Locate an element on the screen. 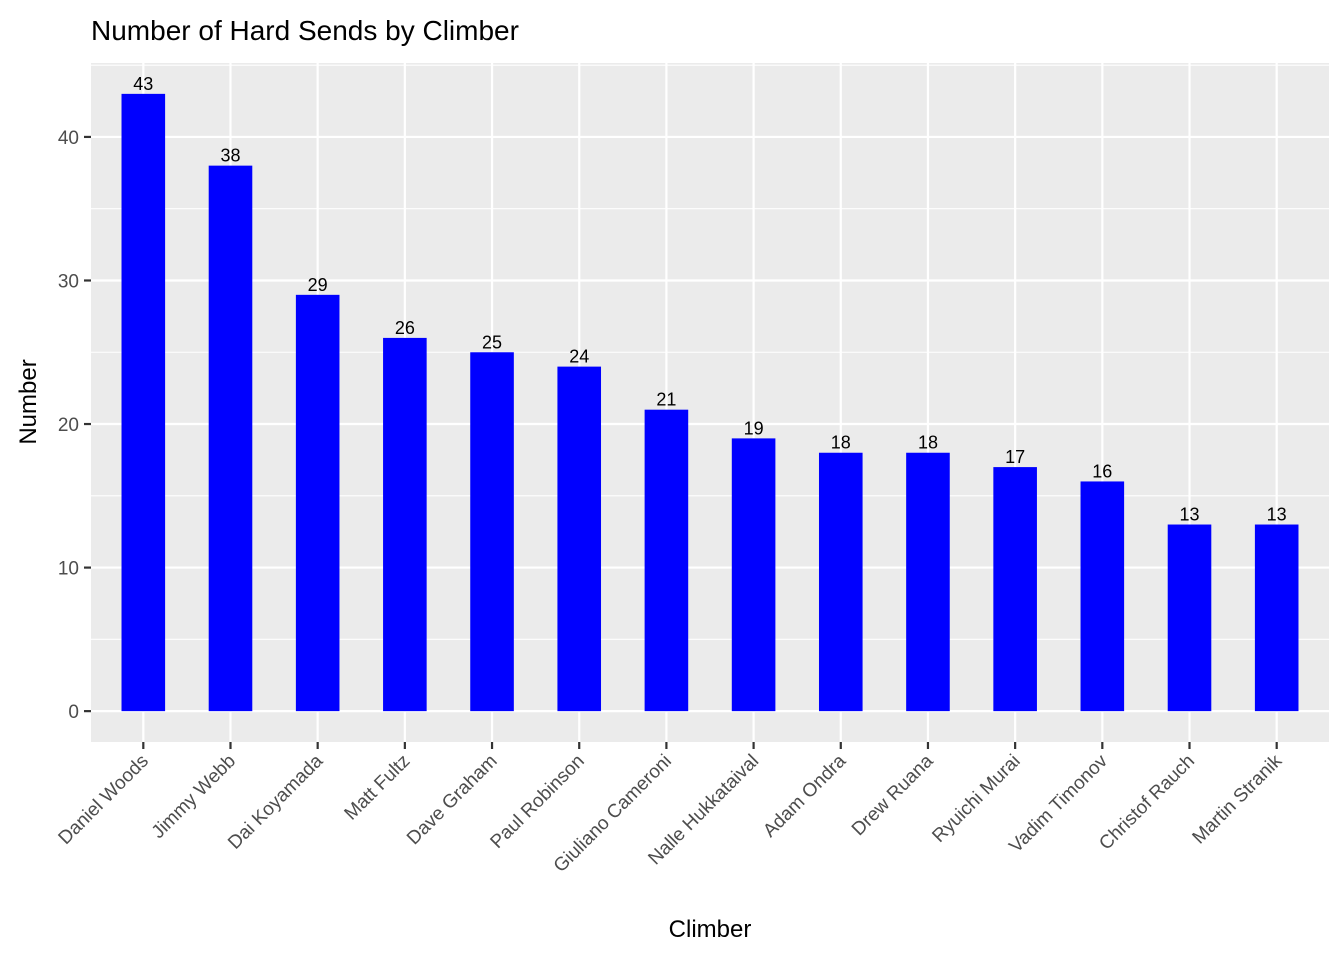 Image resolution: width=1344 pixels, height=960 pixels. x-tick-label: Daniel Woods is located at coordinates (104, 800).